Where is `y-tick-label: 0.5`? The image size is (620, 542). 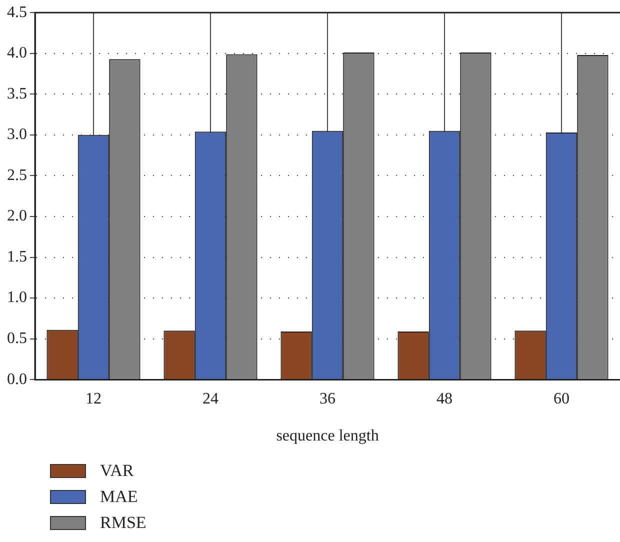 y-tick-label: 0.5 is located at coordinates (17, 339).